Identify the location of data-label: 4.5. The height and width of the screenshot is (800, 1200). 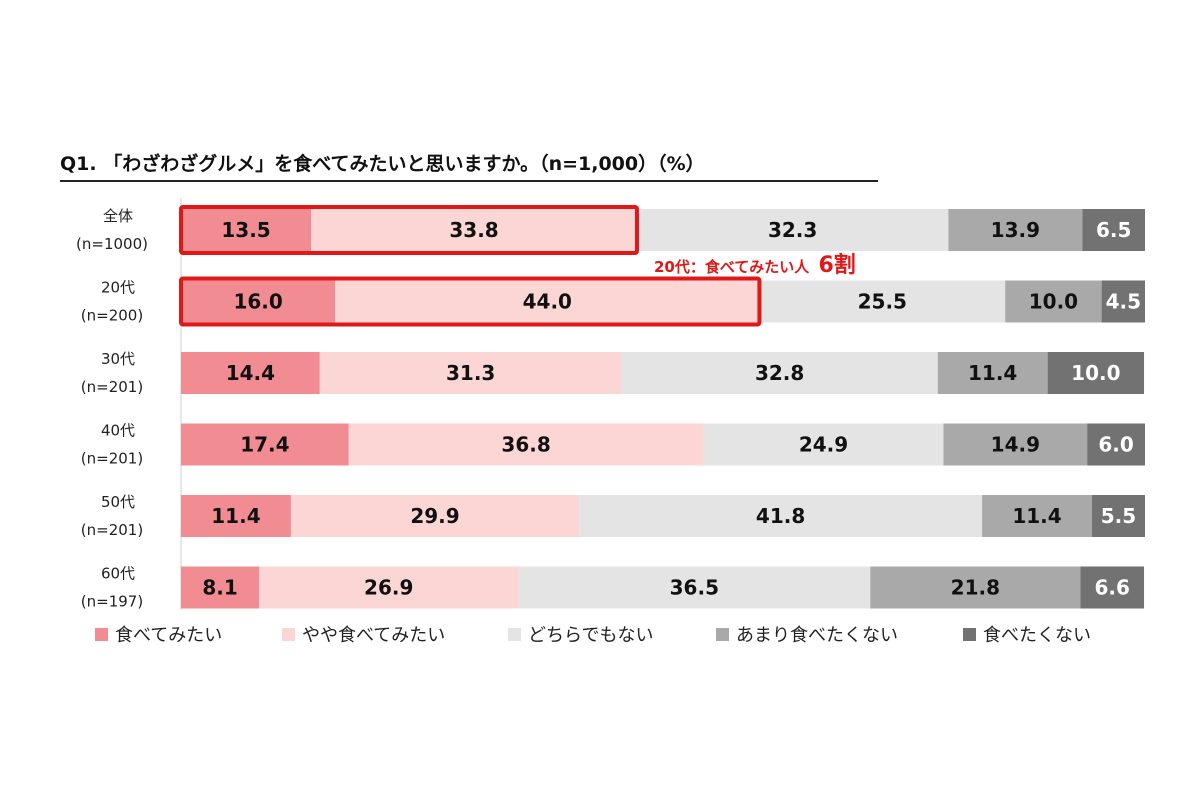
(1123, 302).